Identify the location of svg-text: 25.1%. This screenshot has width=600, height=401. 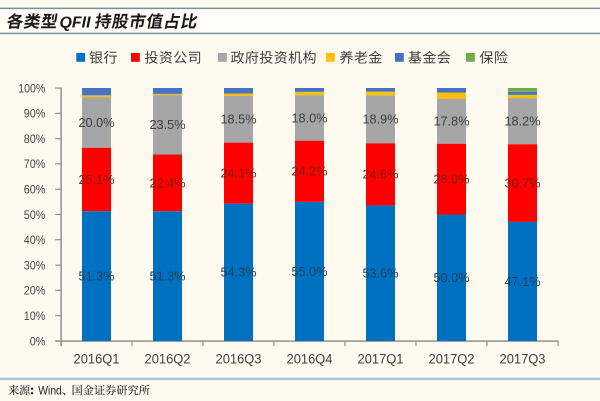
(97, 180).